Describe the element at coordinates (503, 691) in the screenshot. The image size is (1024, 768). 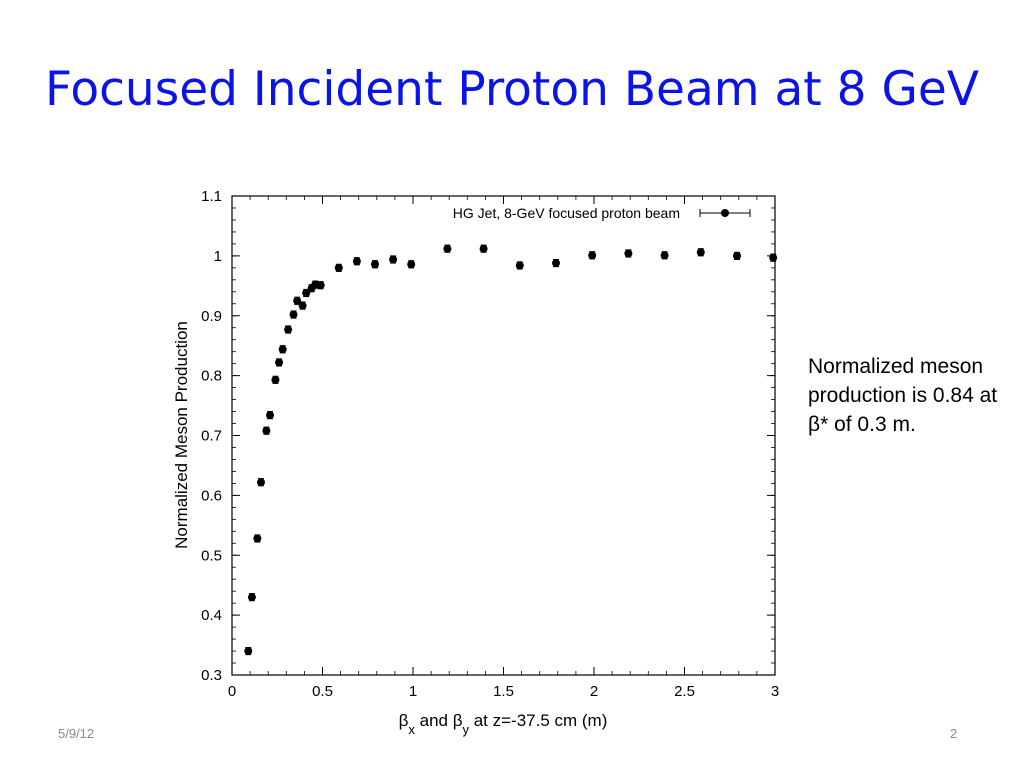
I see `x-tick-label: 1.5` at that location.